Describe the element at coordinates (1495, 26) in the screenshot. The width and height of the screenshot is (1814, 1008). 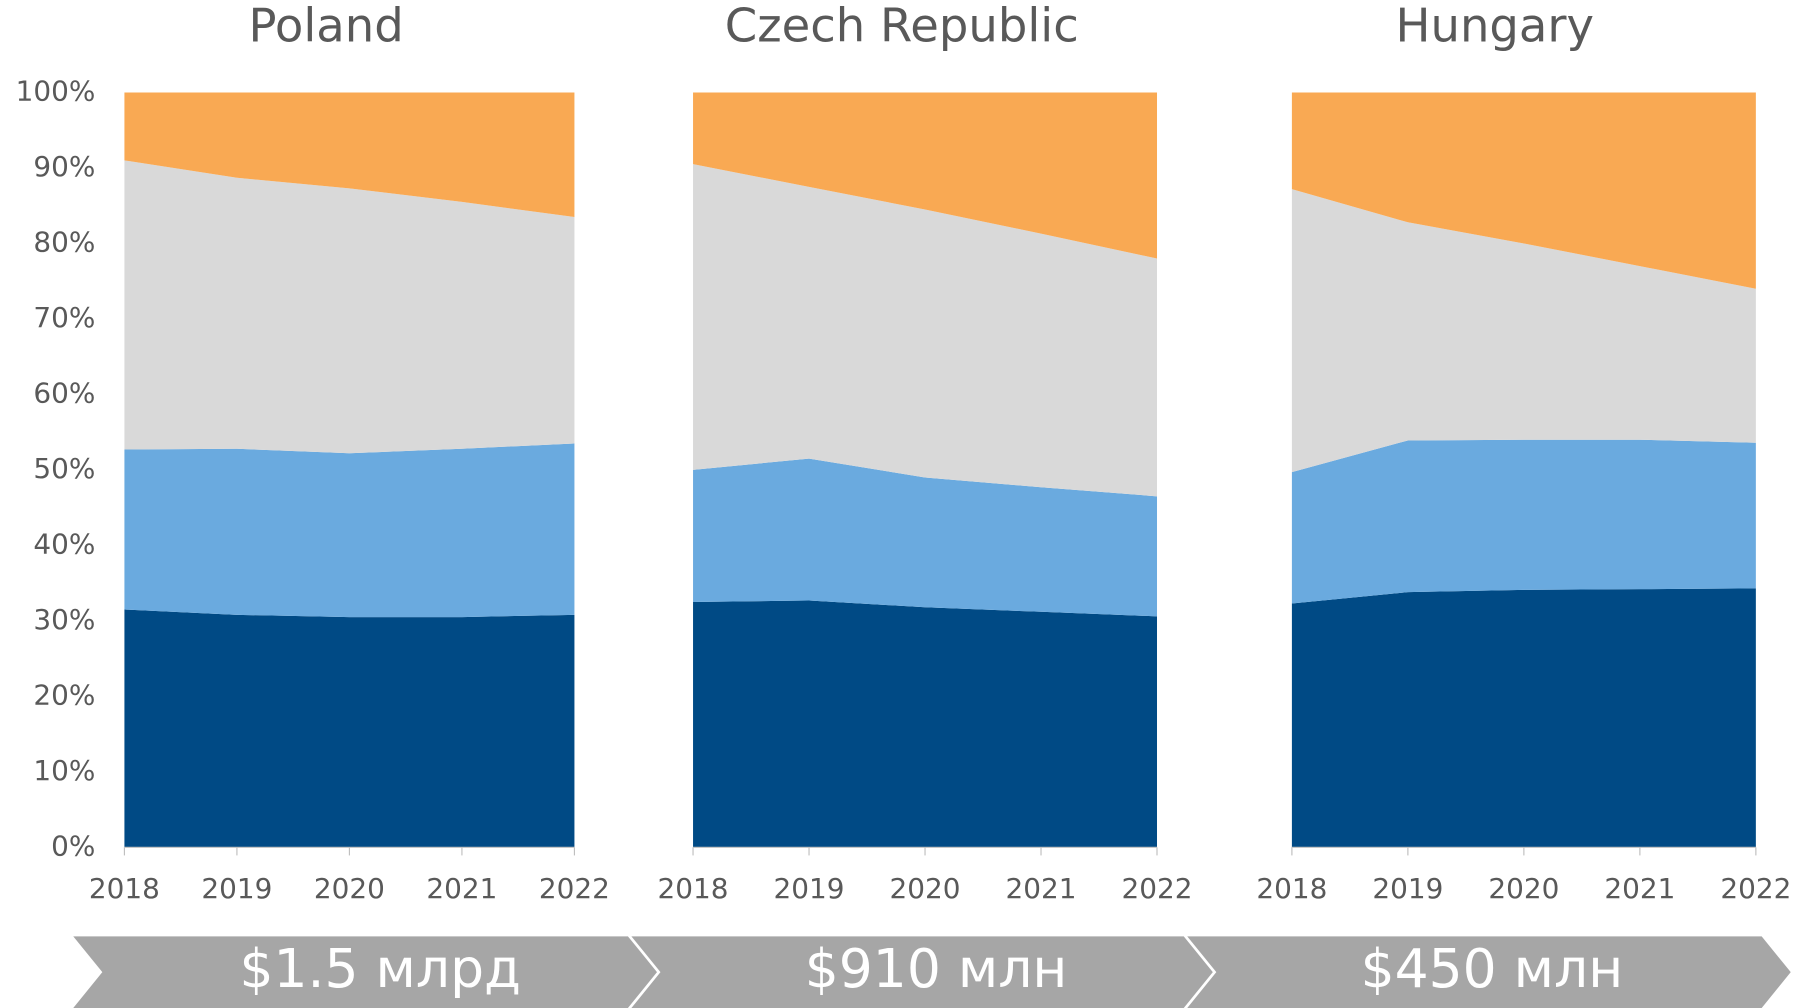
I see `chart-title: Hungary` at that location.